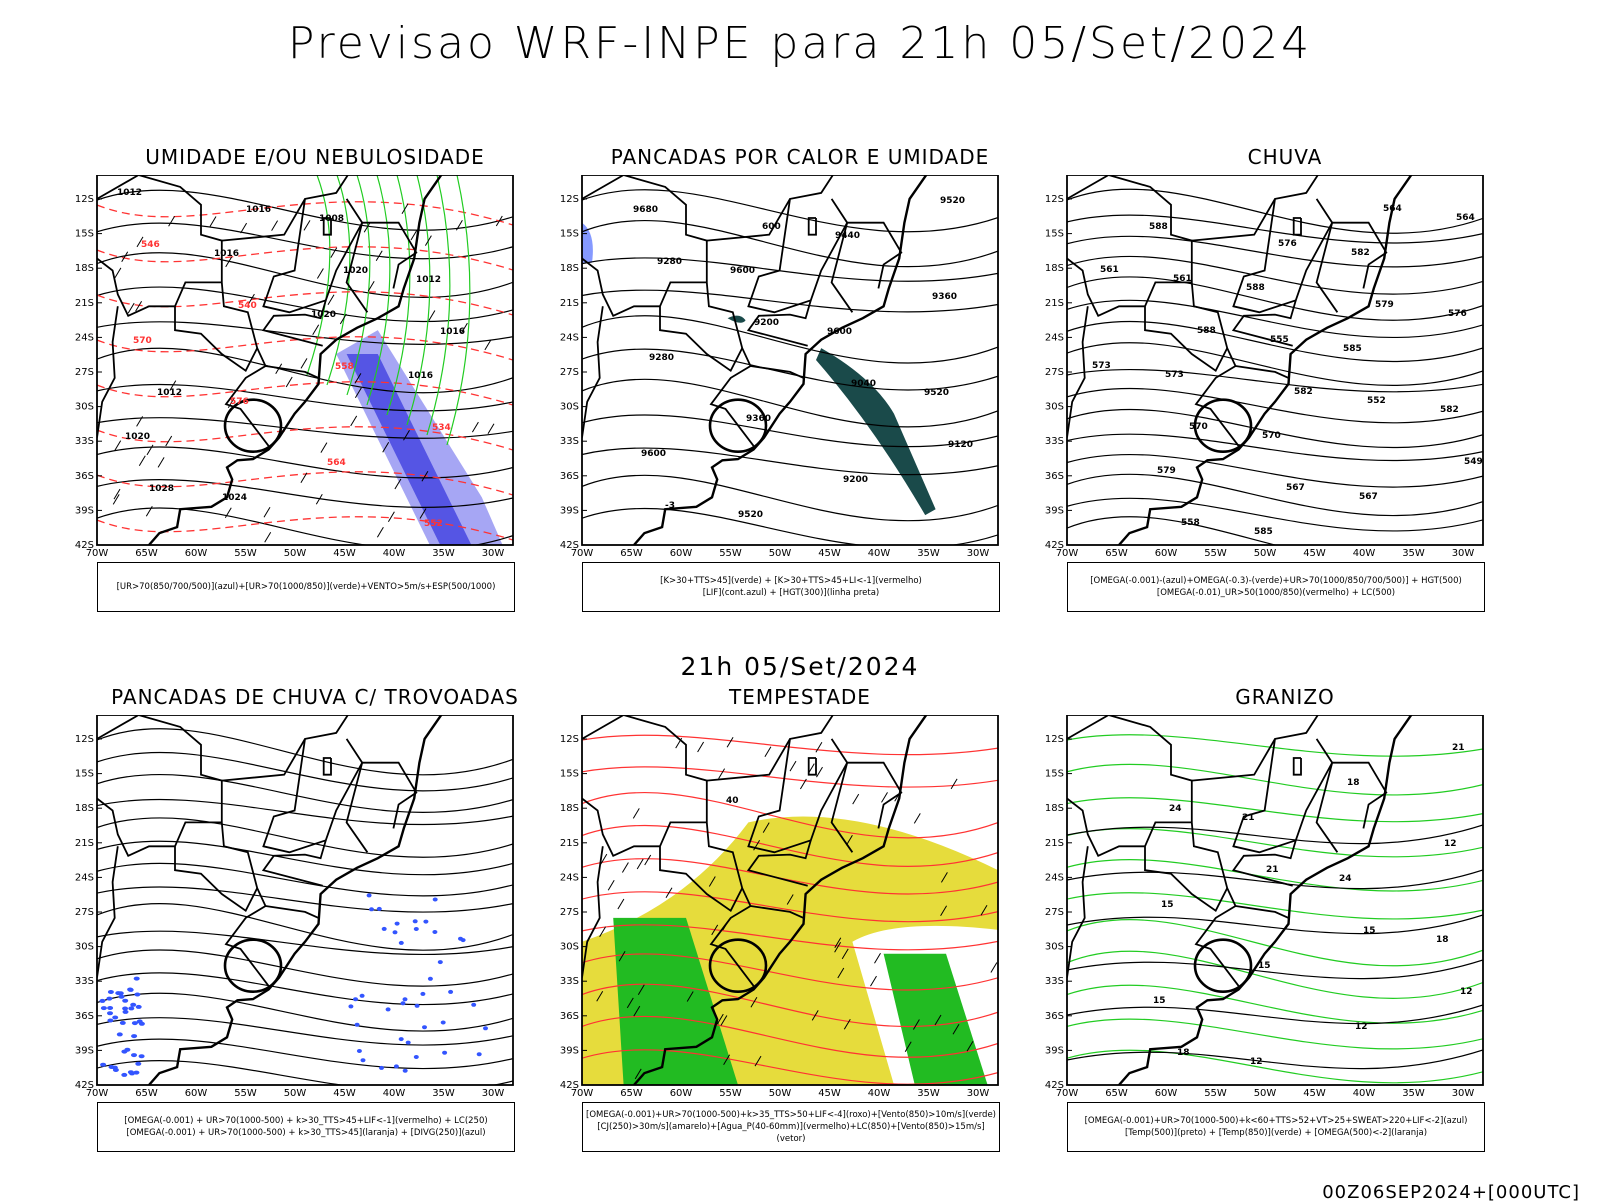 The height and width of the screenshot is (1203, 1600). Describe the element at coordinates (84, 476) in the screenshot. I see `lat-tick-label: 36S` at that location.